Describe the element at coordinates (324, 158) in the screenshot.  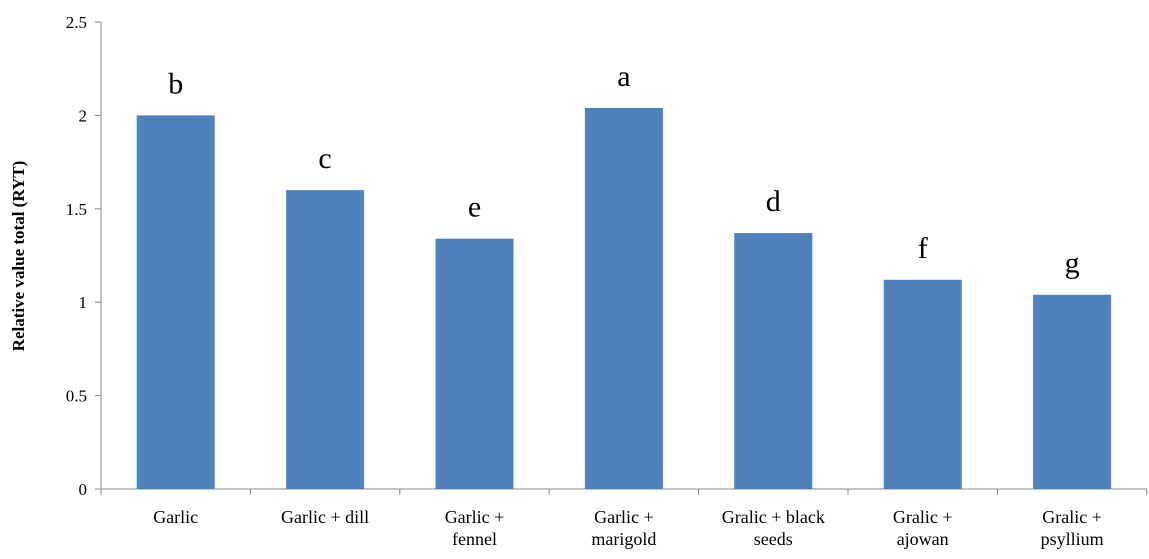
I see `significance-letter: c` at that location.